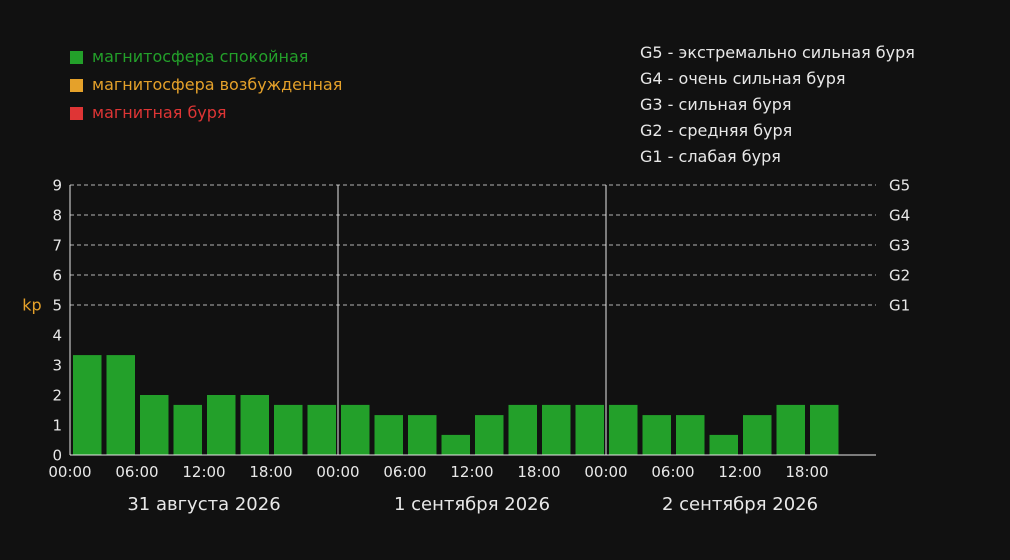 The width and height of the screenshot is (1010, 560). Describe the element at coordinates (796, 52) in the screenshot. I see `storm-scale-description: экстремально сильная буря` at that location.